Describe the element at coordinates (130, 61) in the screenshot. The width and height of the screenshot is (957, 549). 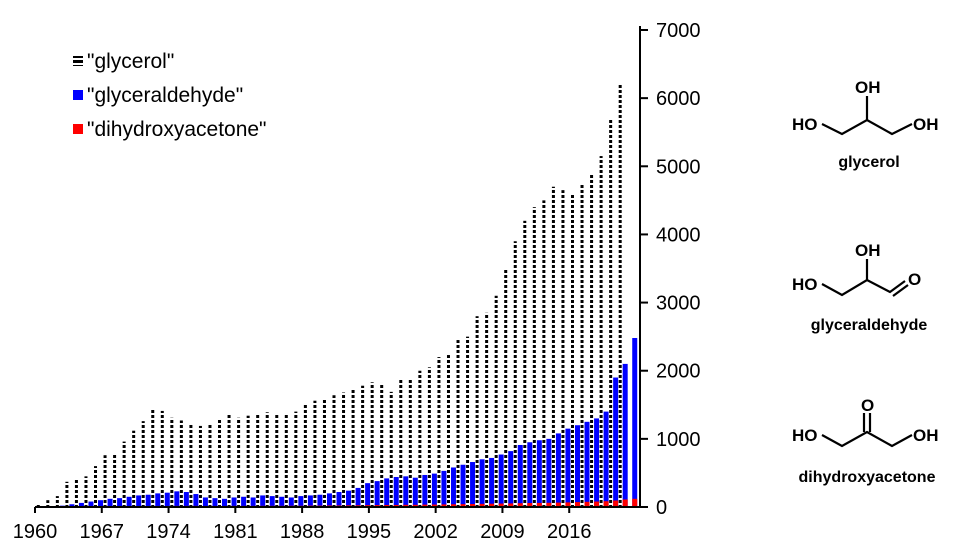
I see `legend-label-0: "glycerol"` at that location.